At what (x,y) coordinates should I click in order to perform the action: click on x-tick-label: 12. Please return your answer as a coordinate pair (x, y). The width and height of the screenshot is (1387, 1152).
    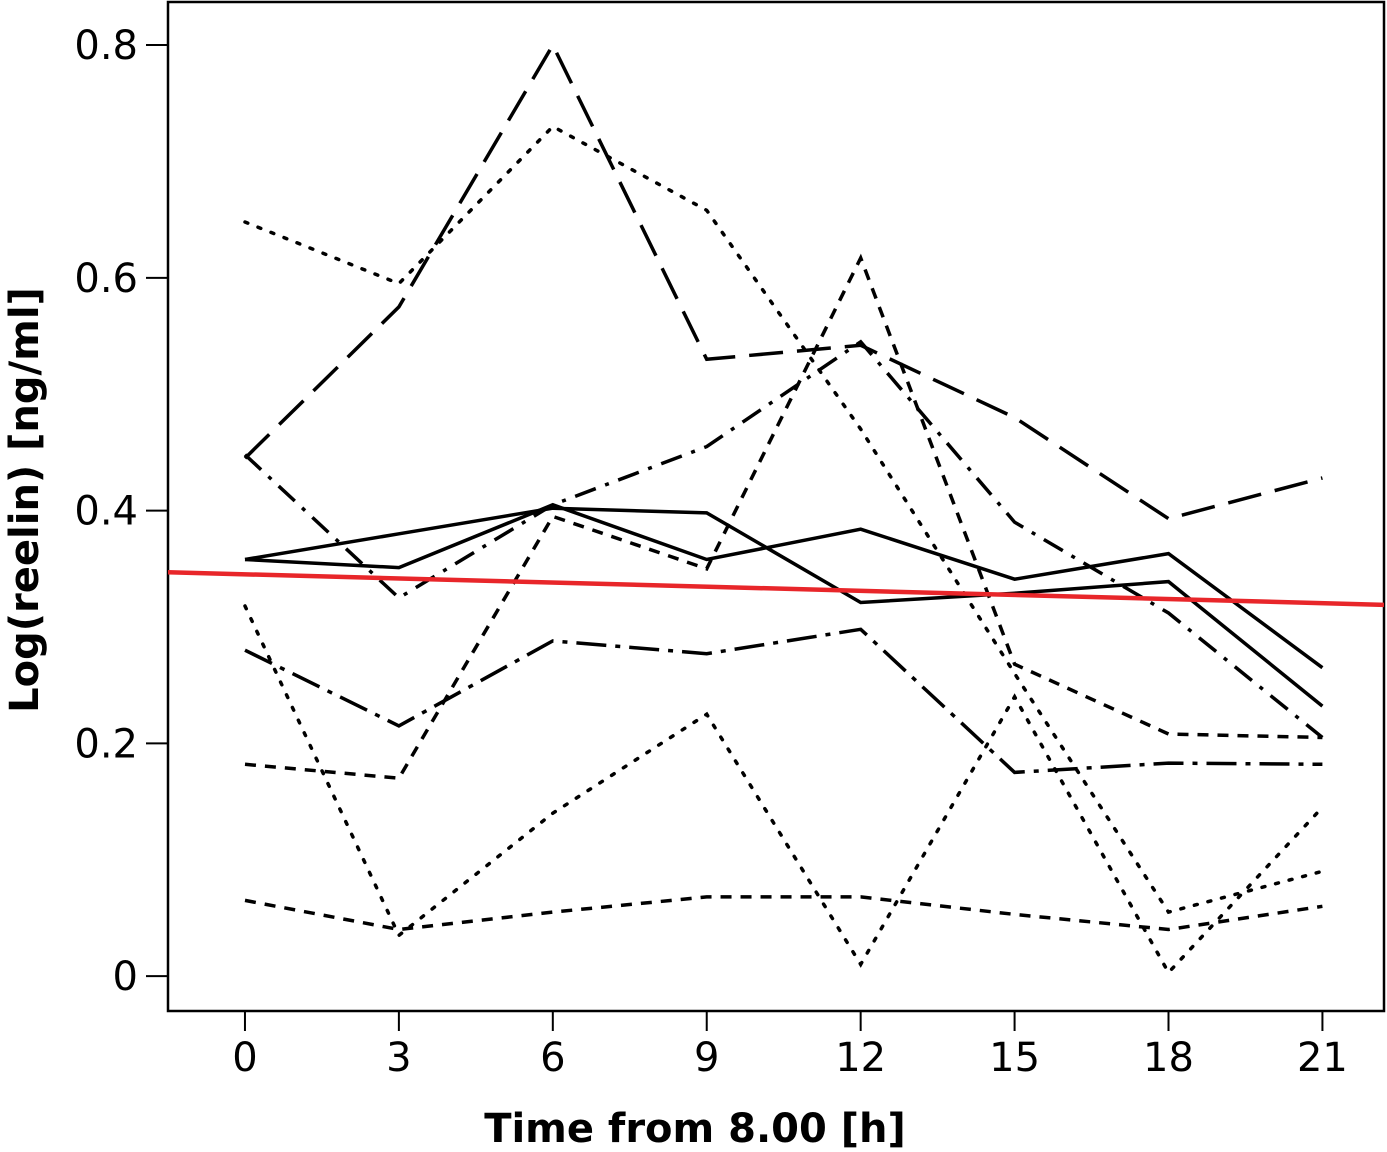
    Looking at the image, I should click on (860, 1058).